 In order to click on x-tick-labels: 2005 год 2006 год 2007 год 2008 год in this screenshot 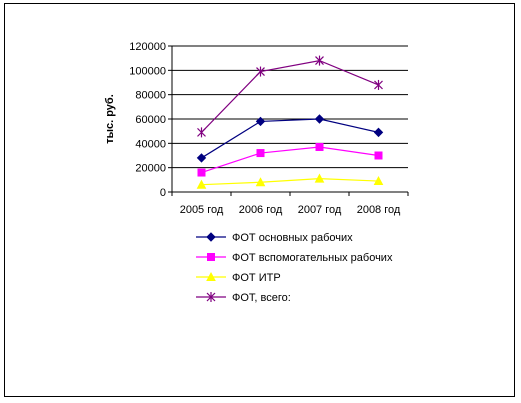, I will do `click(290, 210)`.